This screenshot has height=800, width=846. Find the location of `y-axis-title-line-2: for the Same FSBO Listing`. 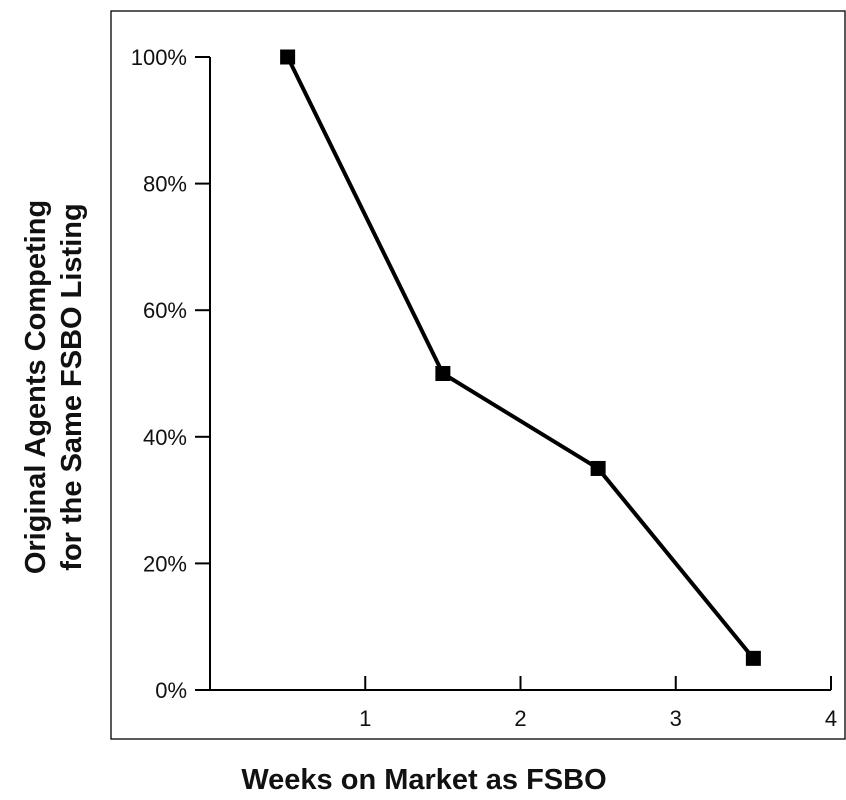

y-axis-title-line-2: for the Same FSBO Listing is located at coordinates (72, 386).